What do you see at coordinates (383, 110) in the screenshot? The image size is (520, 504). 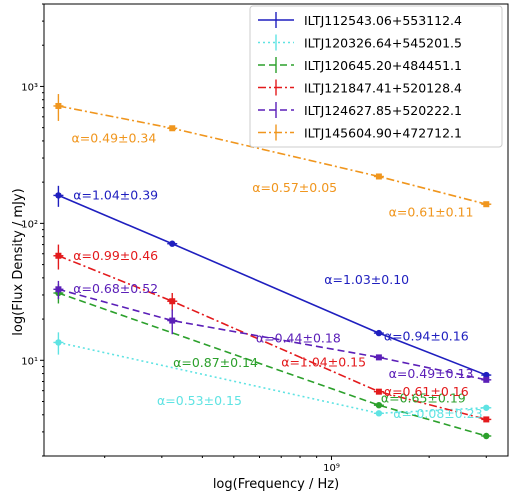 I see `legend-label: ILTJ124627.85+520222.1` at bounding box center [383, 110].